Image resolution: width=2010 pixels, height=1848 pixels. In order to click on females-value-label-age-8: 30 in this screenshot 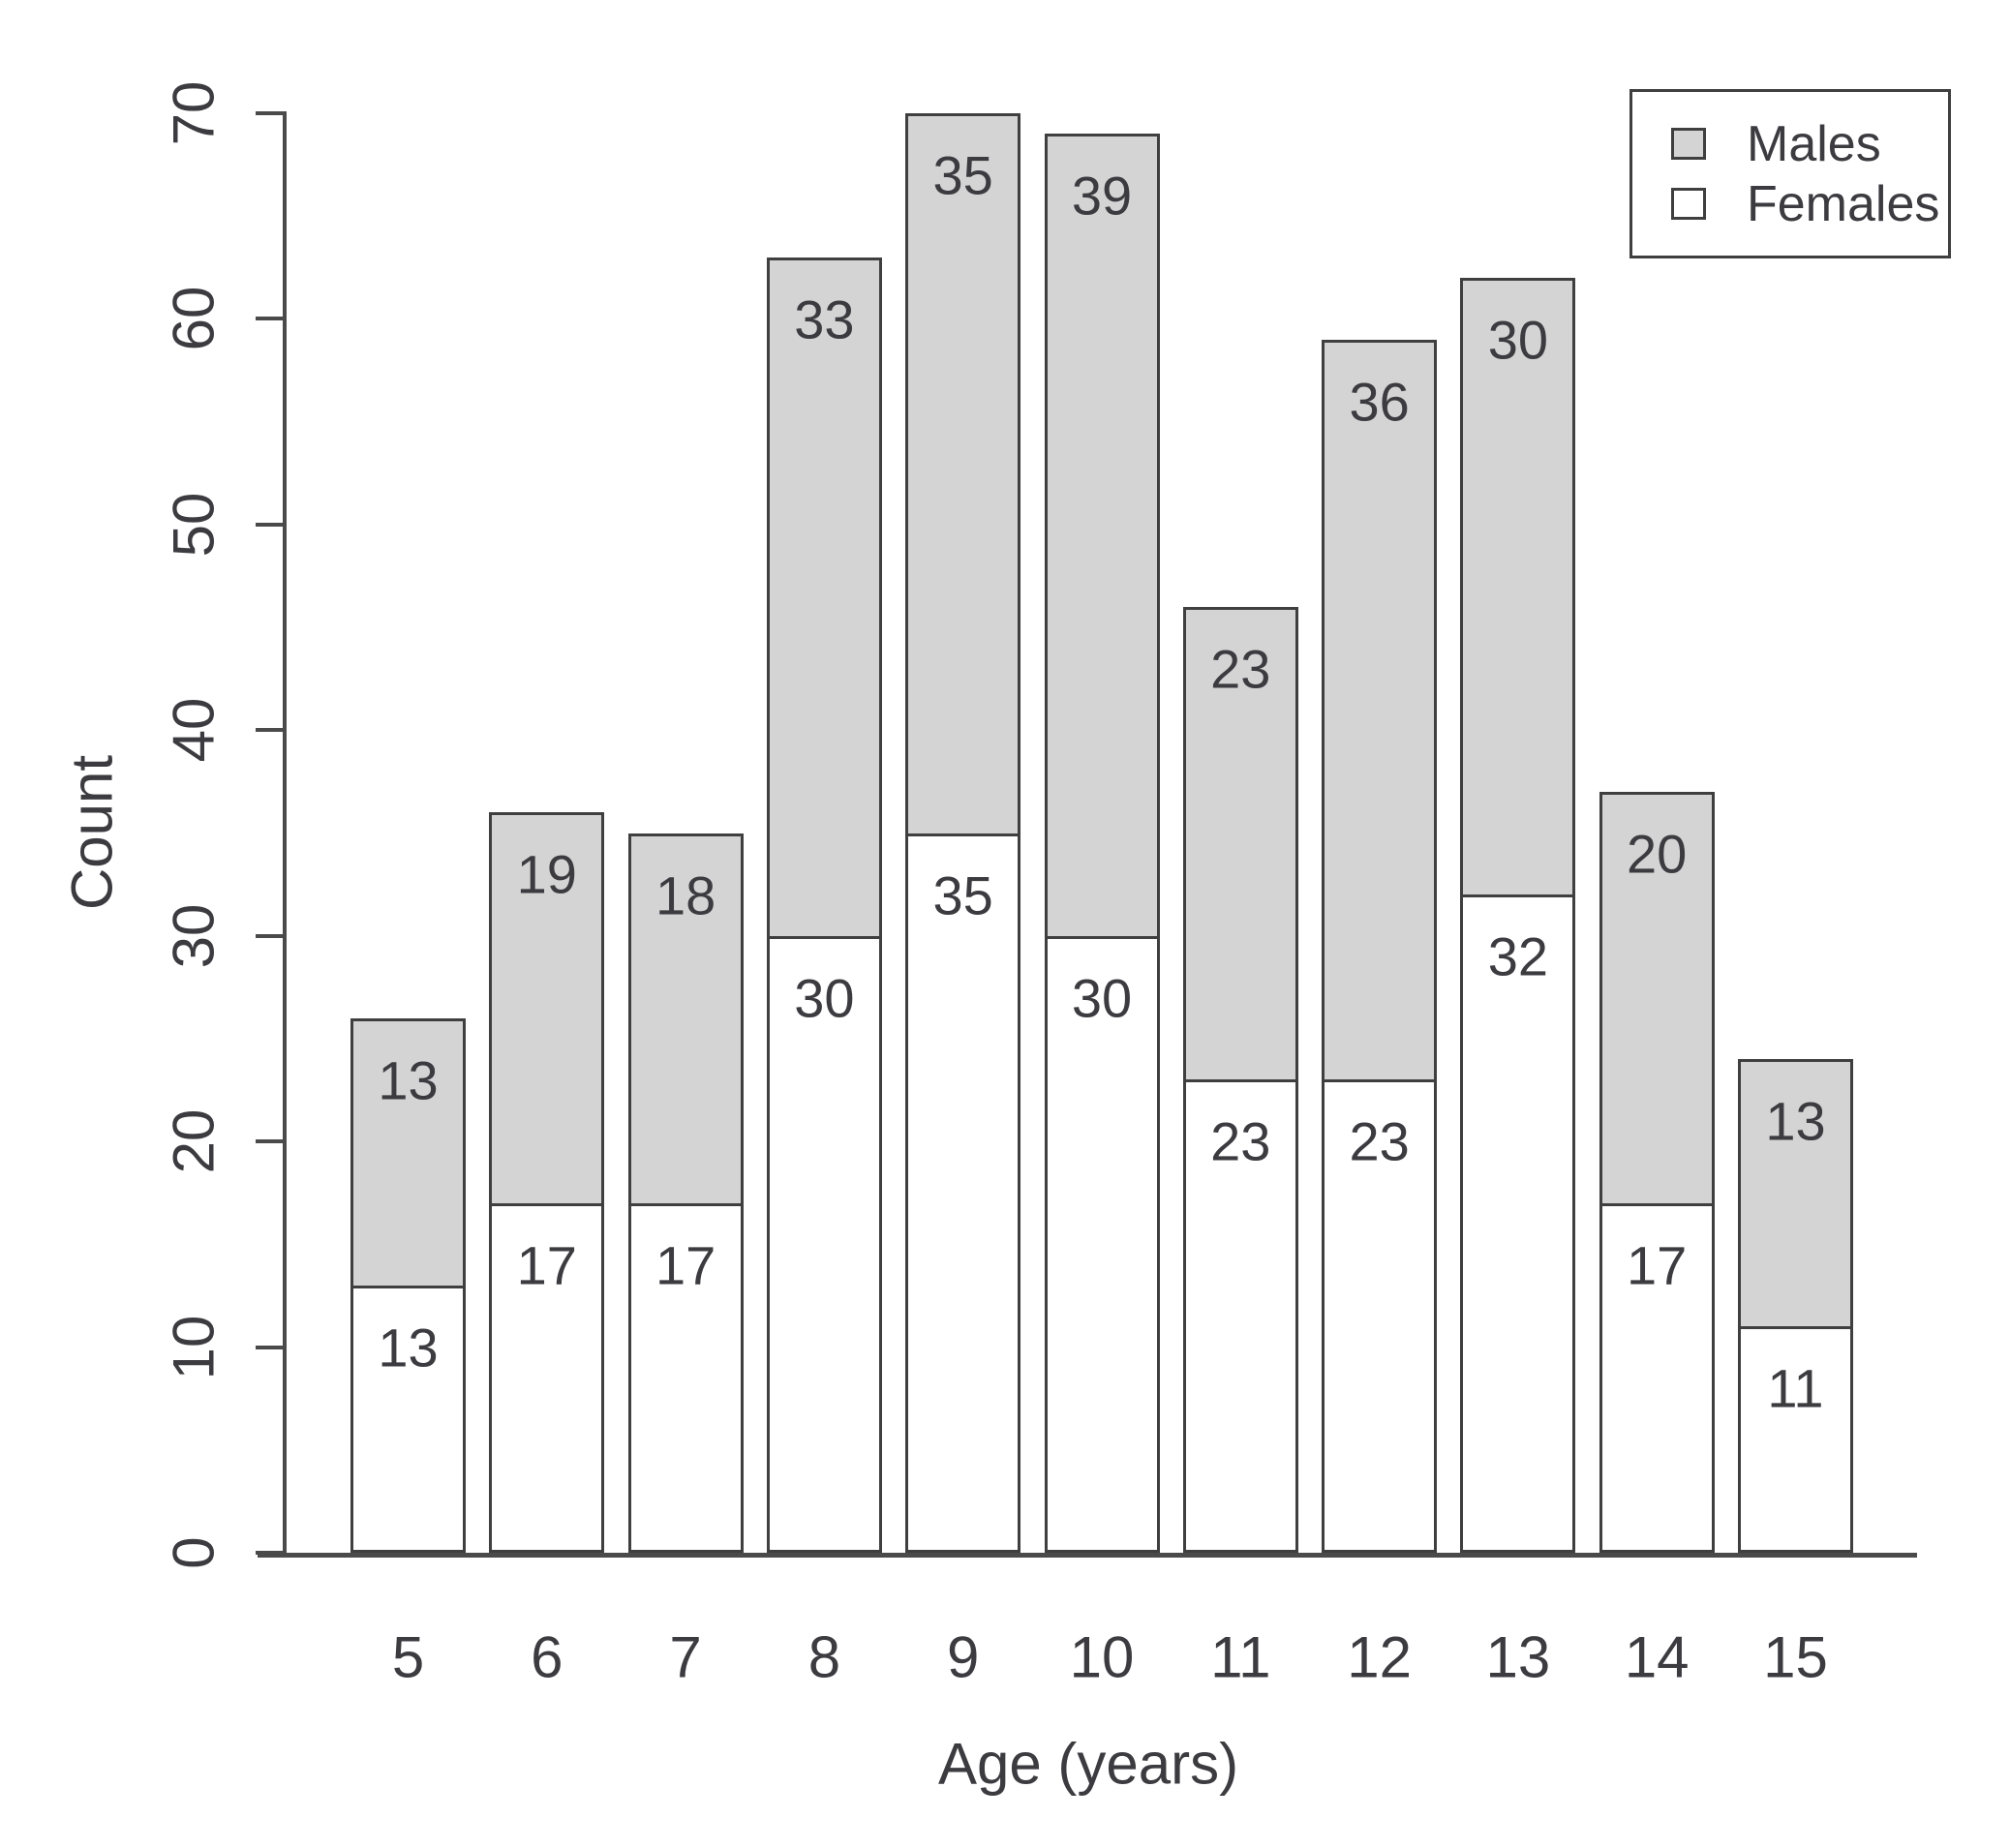, I will do `click(825, 998)`.